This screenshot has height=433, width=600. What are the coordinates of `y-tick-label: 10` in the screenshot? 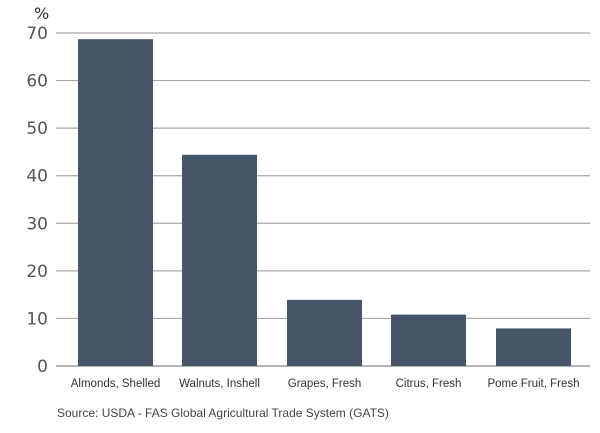 It's located at (37, 319).